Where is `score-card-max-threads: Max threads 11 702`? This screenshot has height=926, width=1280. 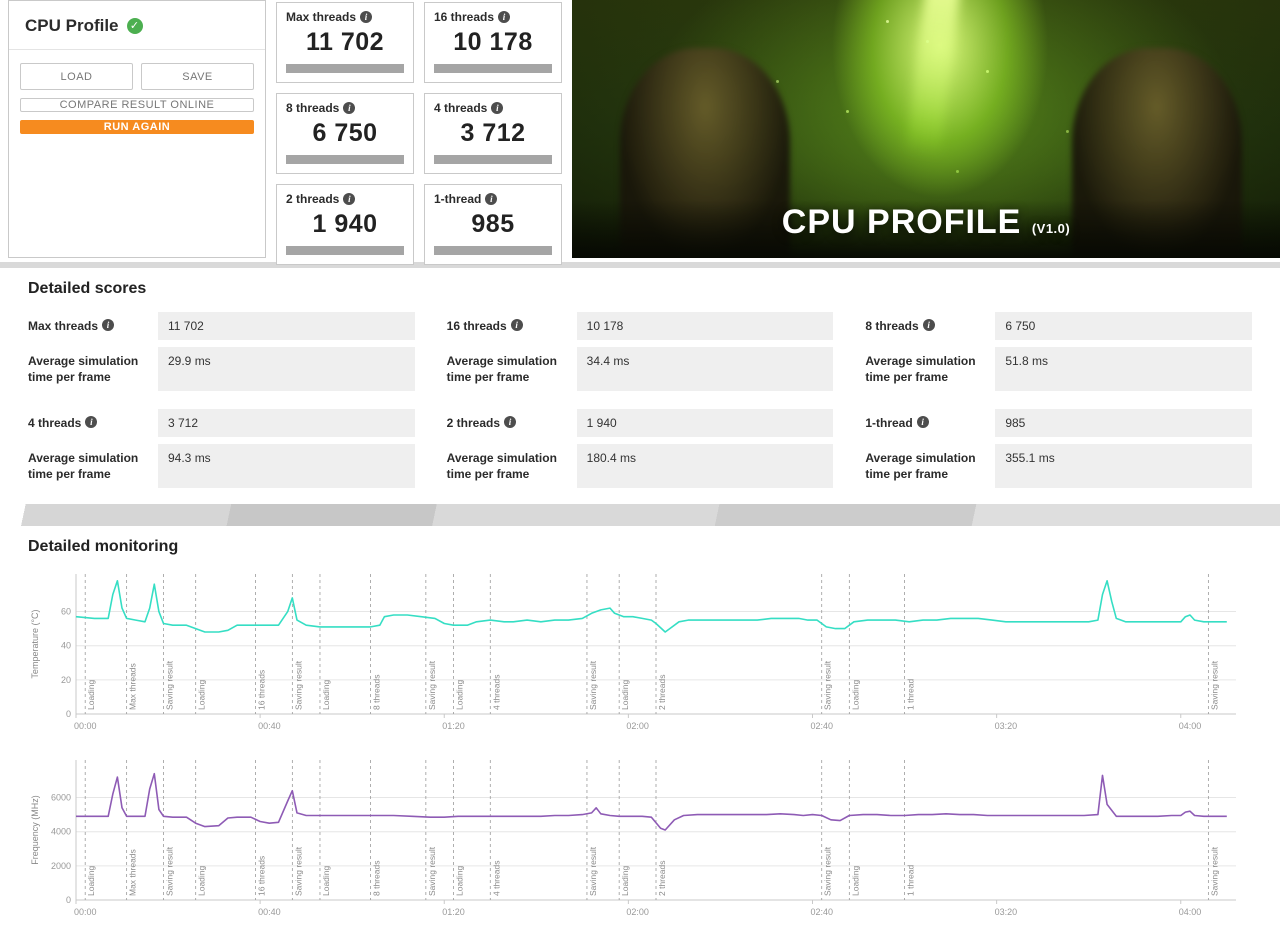 score-card-max-threads: Max threads 11 702 is located at coordinates (345, 42).